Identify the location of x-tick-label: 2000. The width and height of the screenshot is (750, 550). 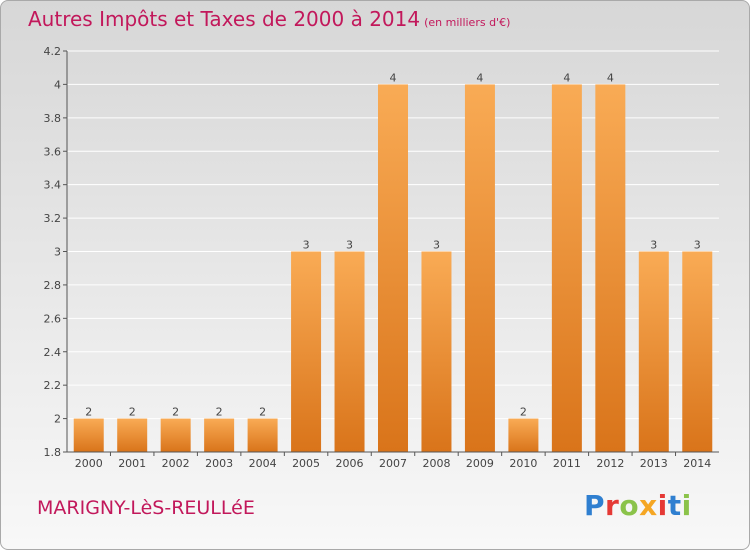
(89, 463).